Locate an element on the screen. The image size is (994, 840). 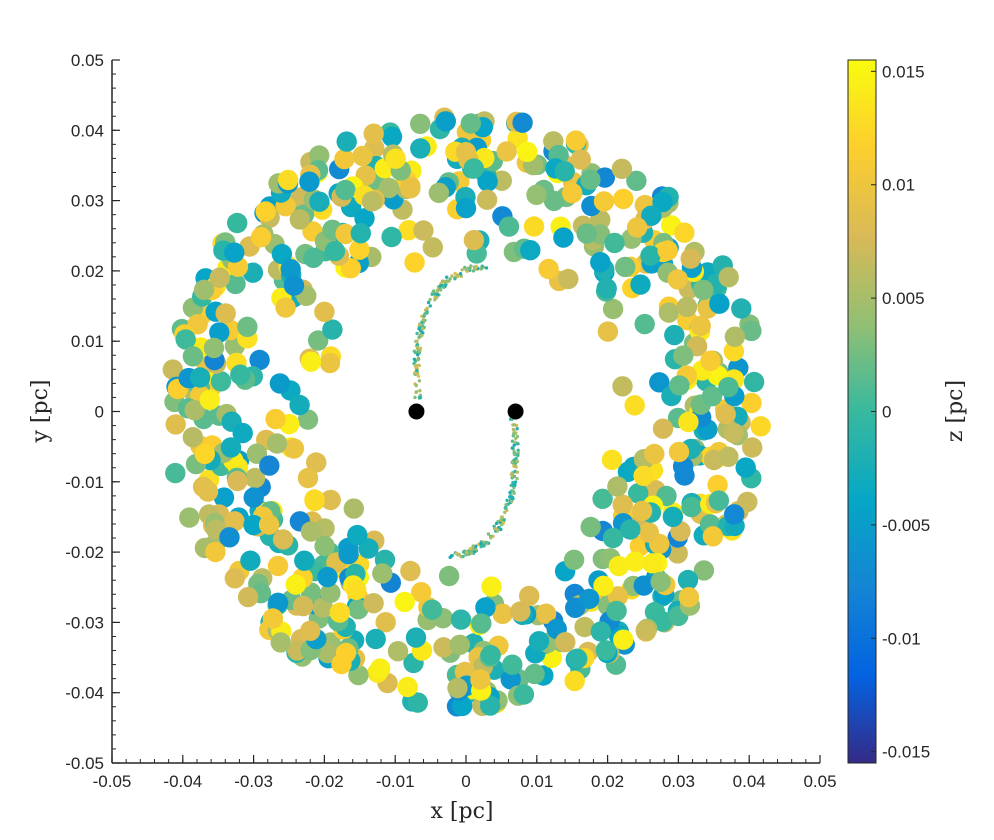
y-tick-label: 0.03 is located at coordinates (87, 201).